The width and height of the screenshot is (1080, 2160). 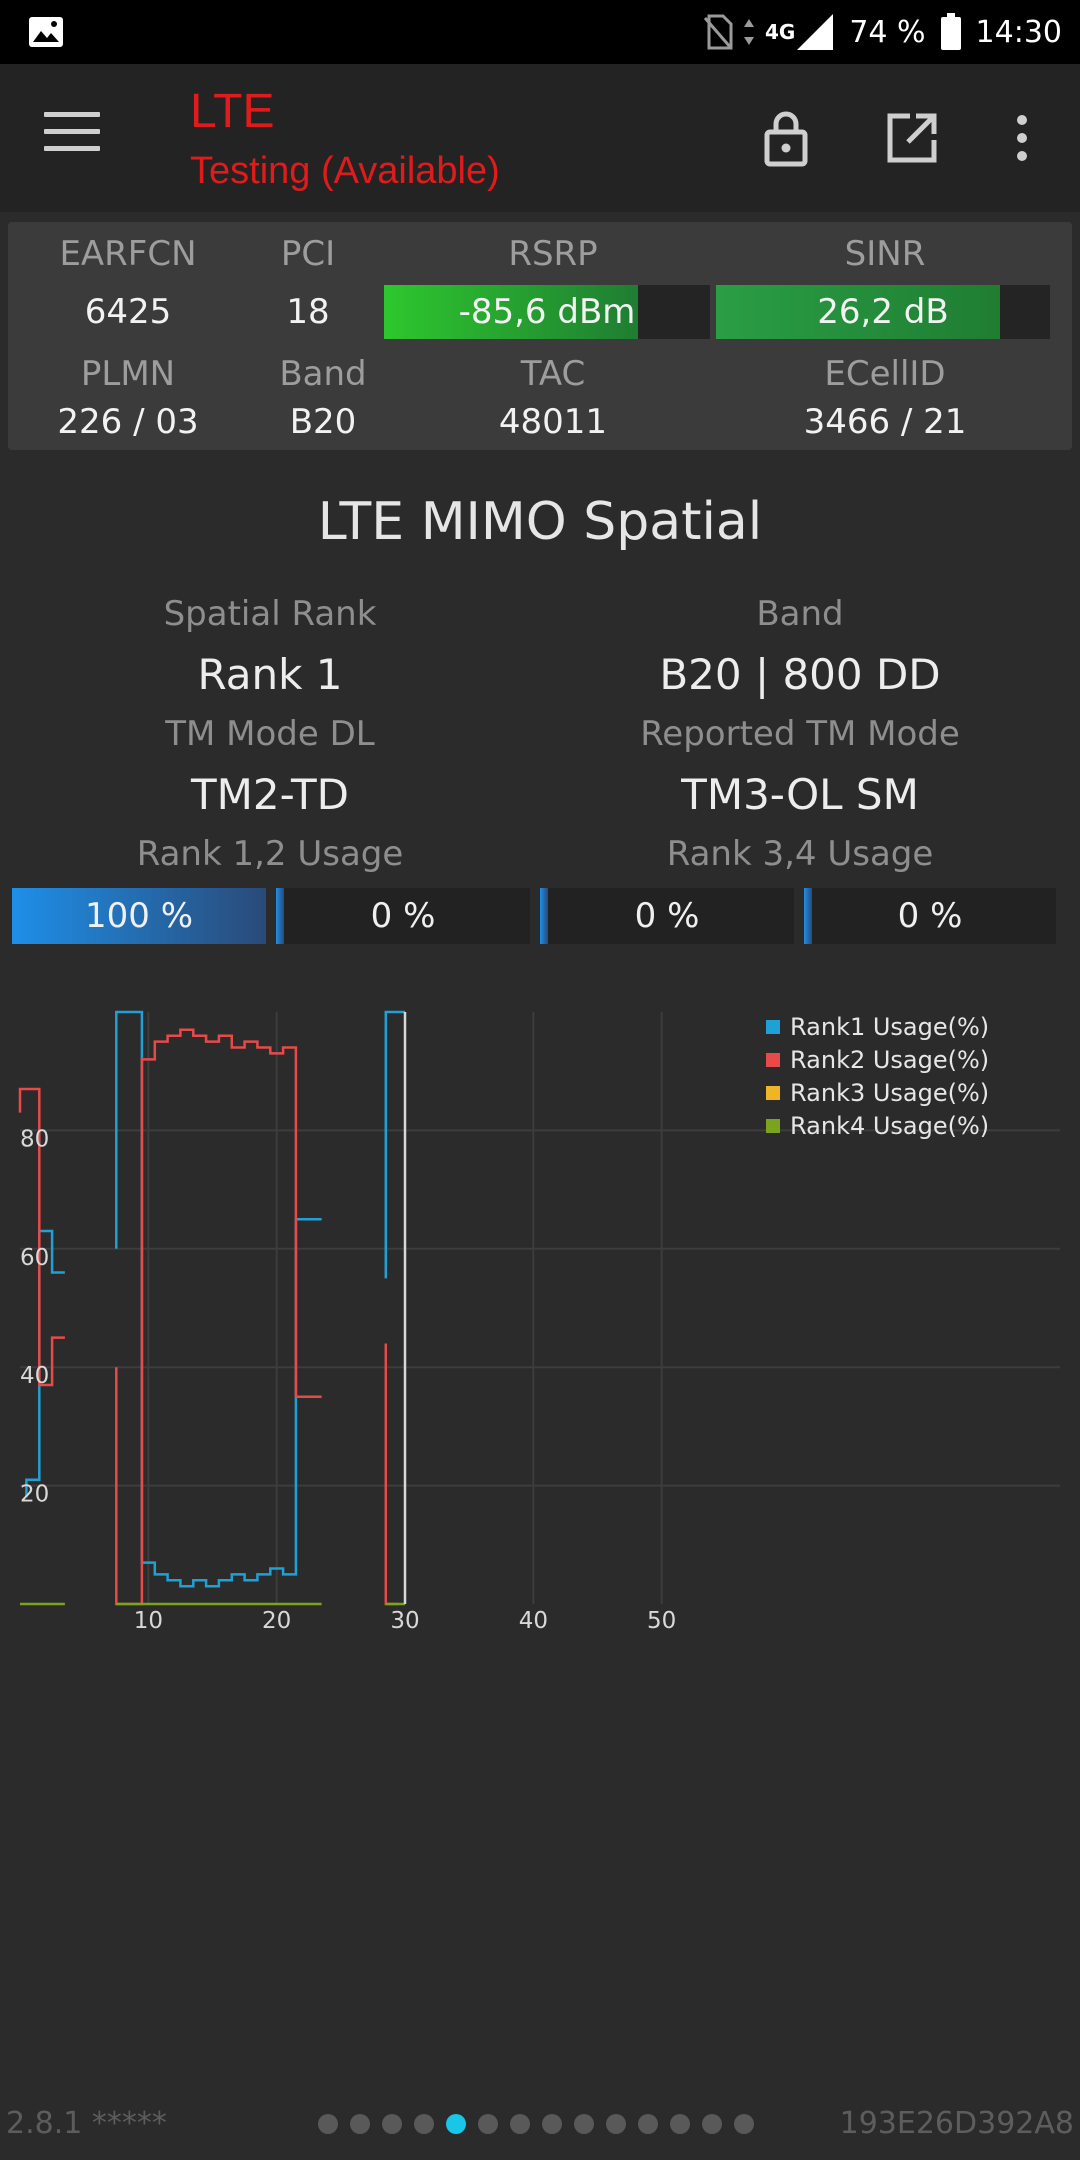 I want to click on x-tick-label: 20, so click(x=276, y=1619).